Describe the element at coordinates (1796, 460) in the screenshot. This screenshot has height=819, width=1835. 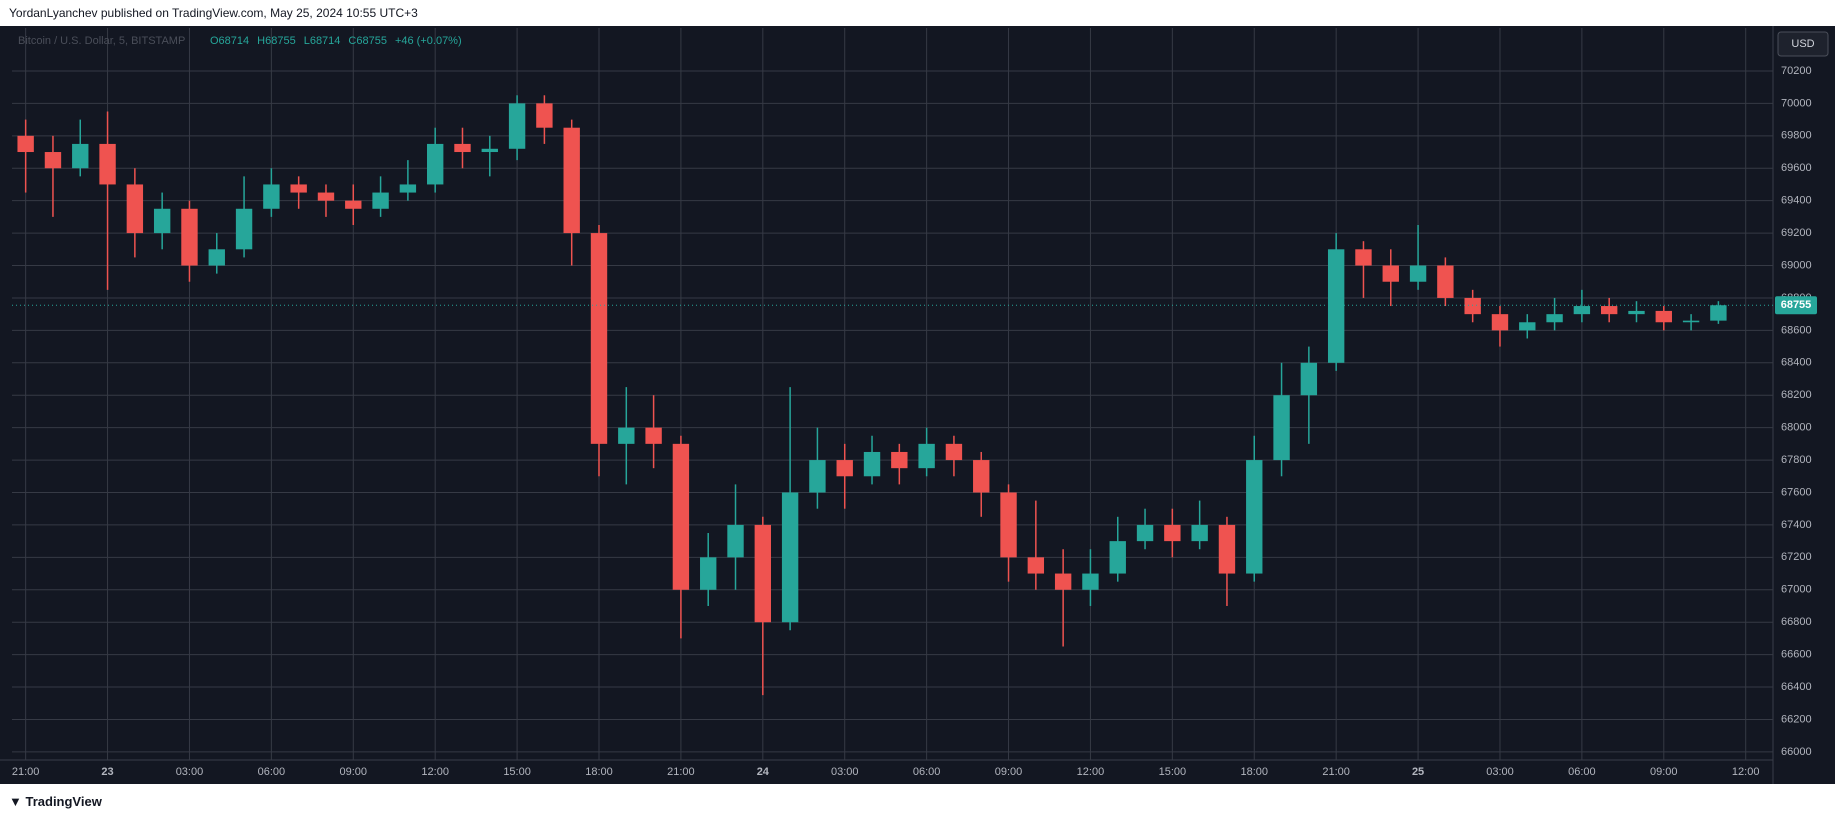
I see `y-tick-label: 67800` at that location.